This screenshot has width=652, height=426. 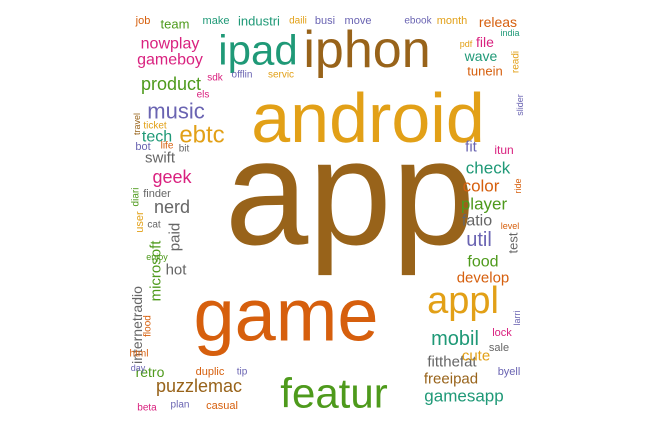 I want to click on word-ebook: ebook, so click(x=418, y=21).